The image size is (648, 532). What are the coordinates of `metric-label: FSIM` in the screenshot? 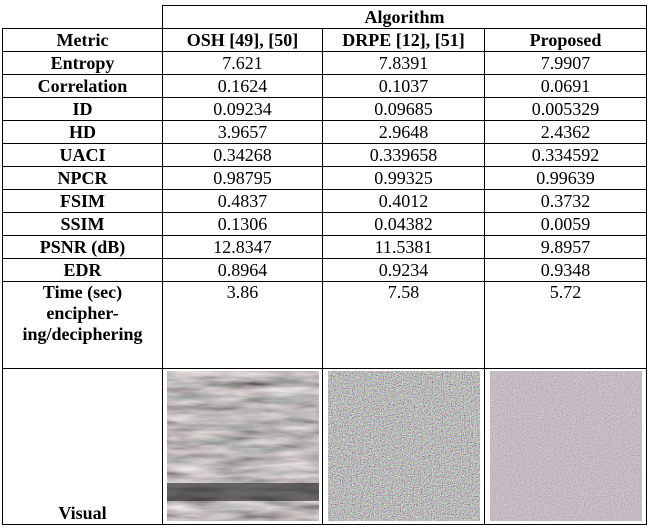 It's located at (82, 201).